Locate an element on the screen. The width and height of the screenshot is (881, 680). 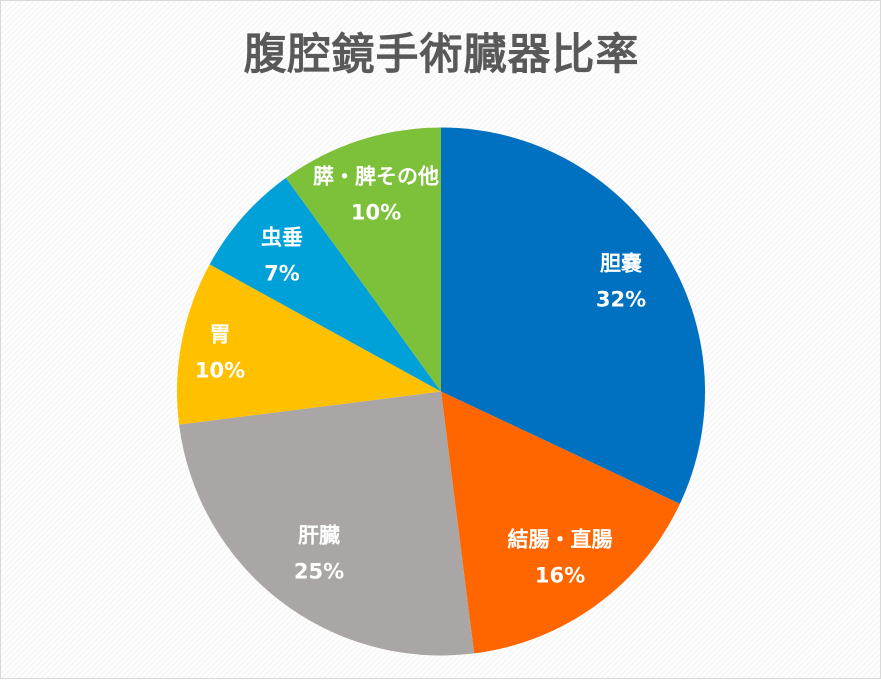
data-label-appendix: 虫垂 7% is located at coordinates (282, 255).